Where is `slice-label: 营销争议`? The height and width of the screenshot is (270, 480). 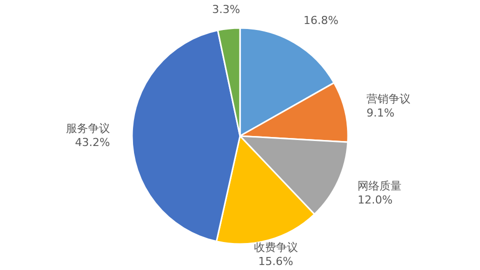 slice-label: 营销争议 is located at coordinates (388, 99).